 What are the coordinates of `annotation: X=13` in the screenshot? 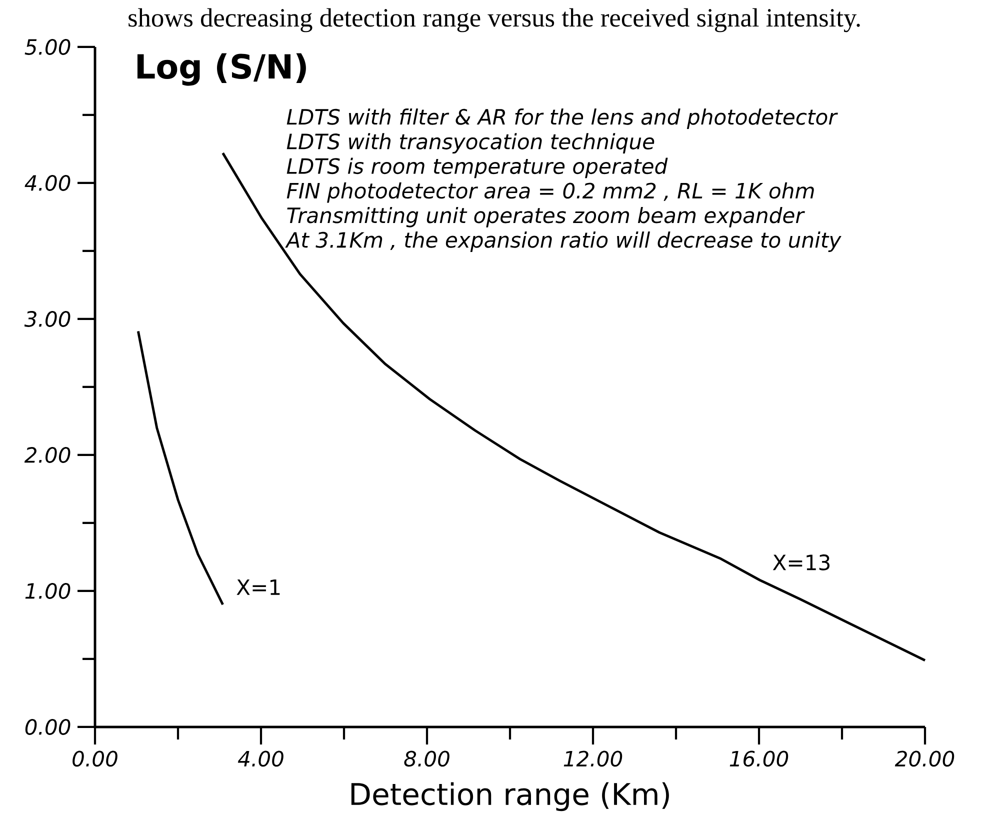 It's located at (801, 562).